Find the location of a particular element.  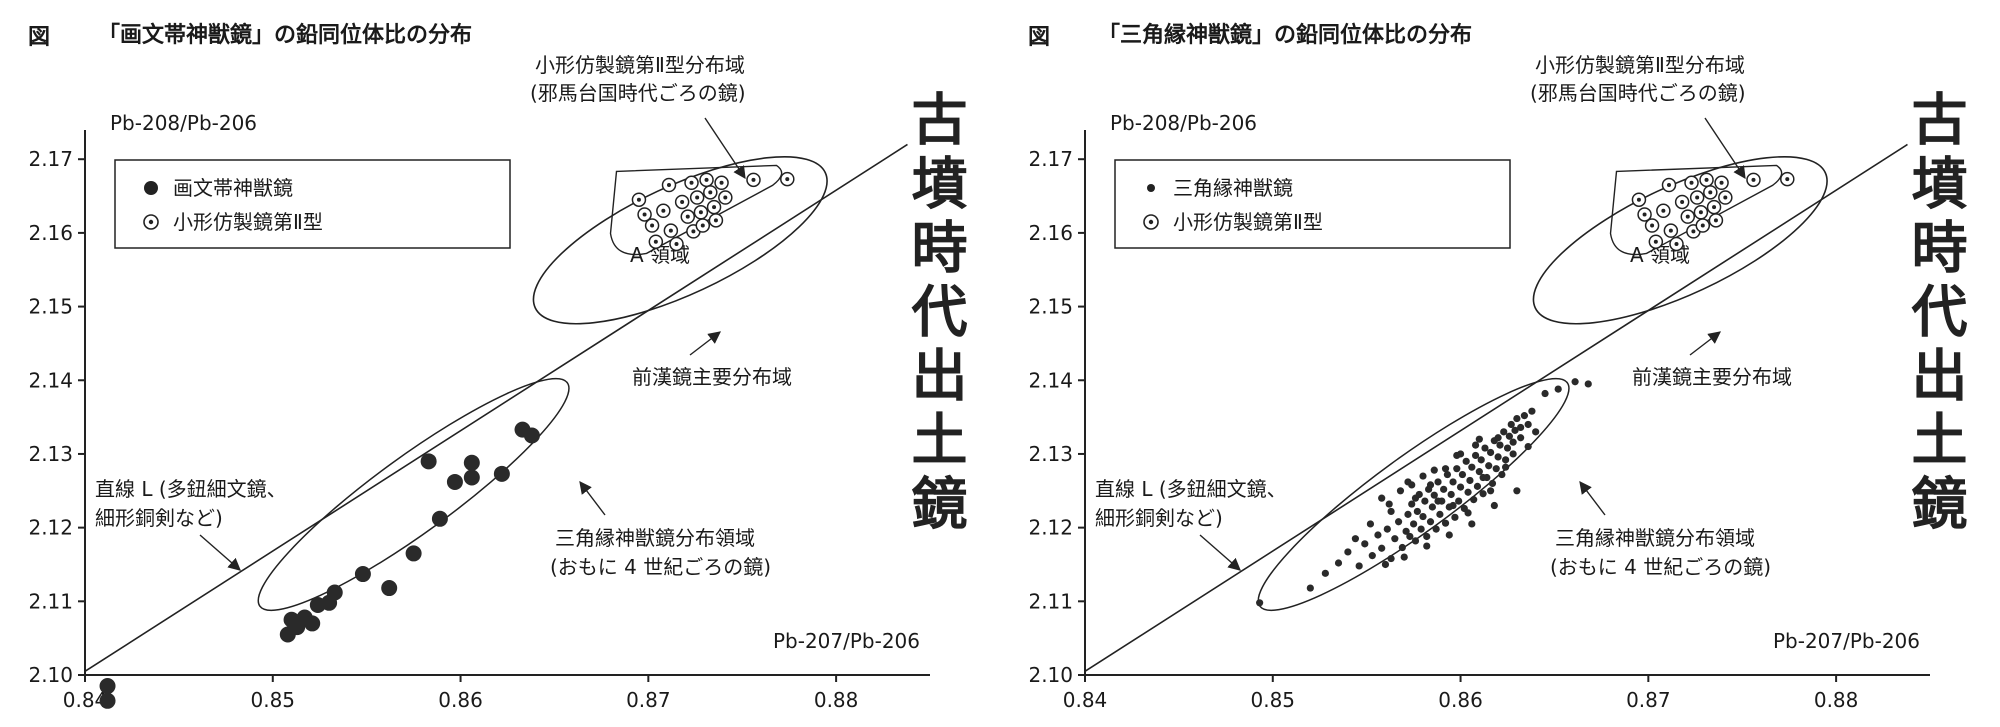

x-tick-label: 0.86 is located at coordinates (1460, 700).